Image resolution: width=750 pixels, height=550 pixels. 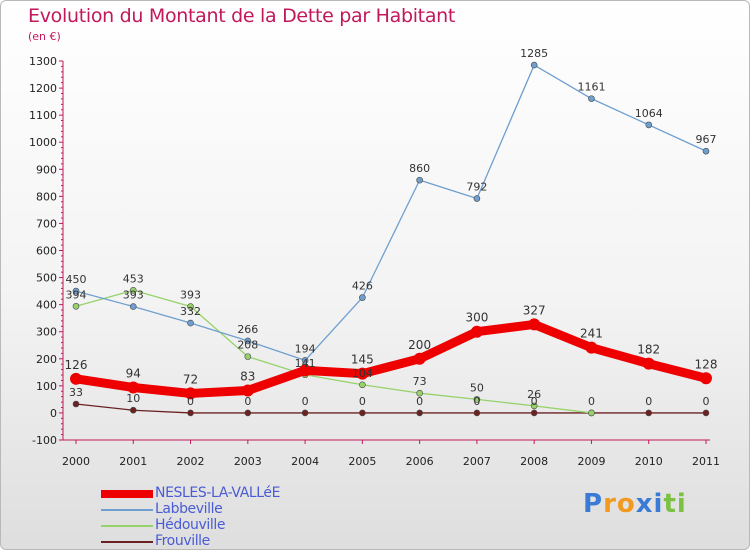 What do you see at coordinates (53, 413) in the screenshot?
I see `y-tick-label: 0` at bounding box center [53, 413].